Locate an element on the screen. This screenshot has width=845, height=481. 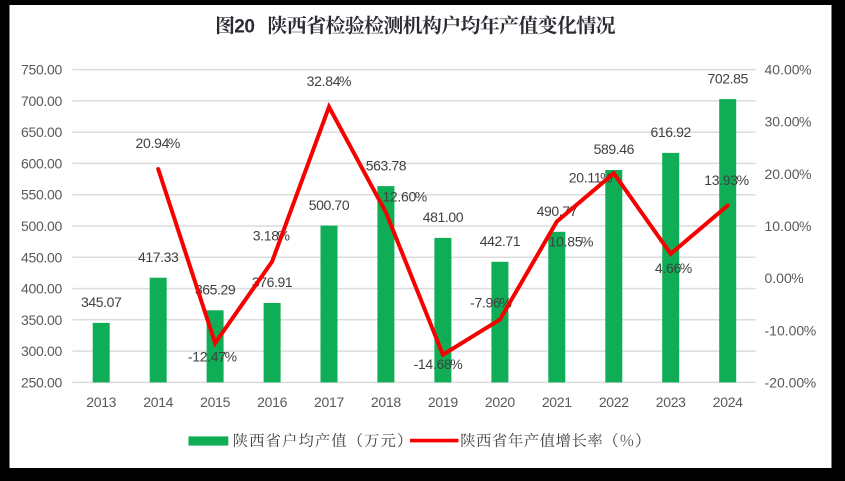
svg-text: 2016 is located at coordinates (272, 402).